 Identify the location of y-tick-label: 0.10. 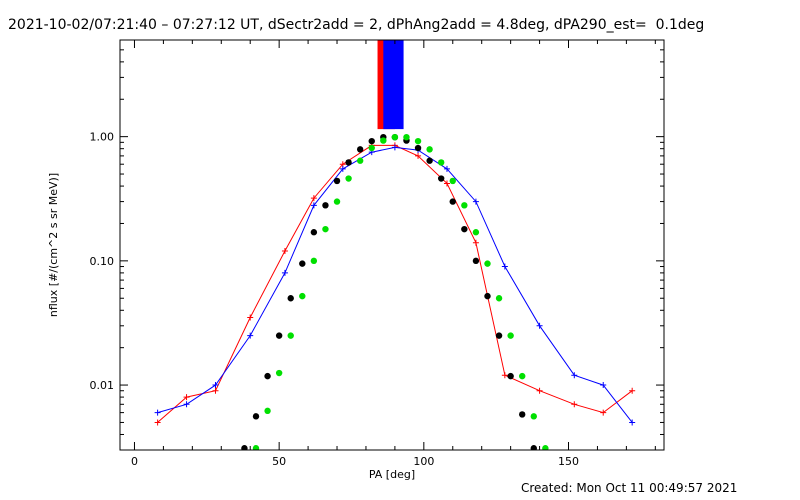
(102, 261).